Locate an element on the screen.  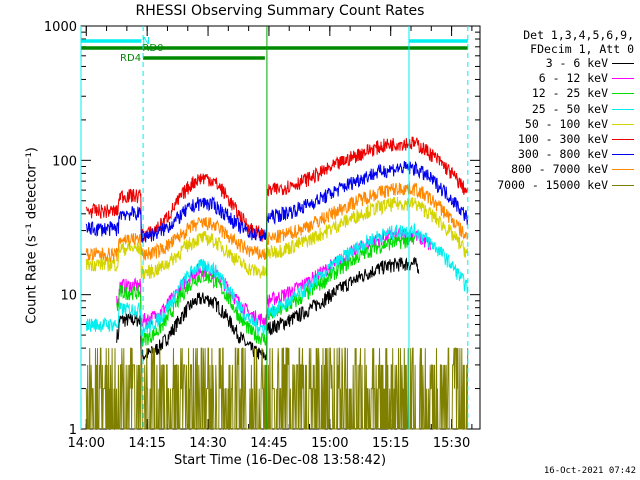
legend-entry: 3 - 6 keV is located at coordinates (565, 63).